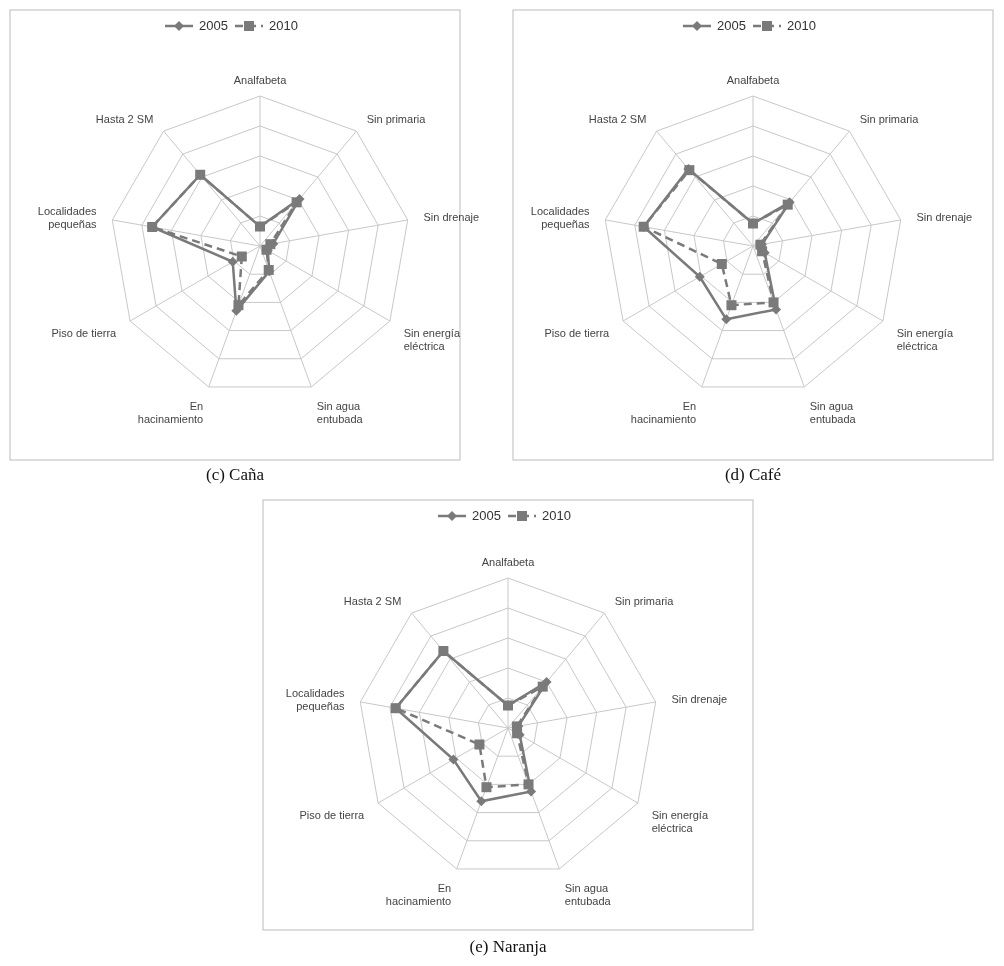  Describe the element at coordinates (753, 474) in the screenshot. I see `text: (d) Café` at that location.